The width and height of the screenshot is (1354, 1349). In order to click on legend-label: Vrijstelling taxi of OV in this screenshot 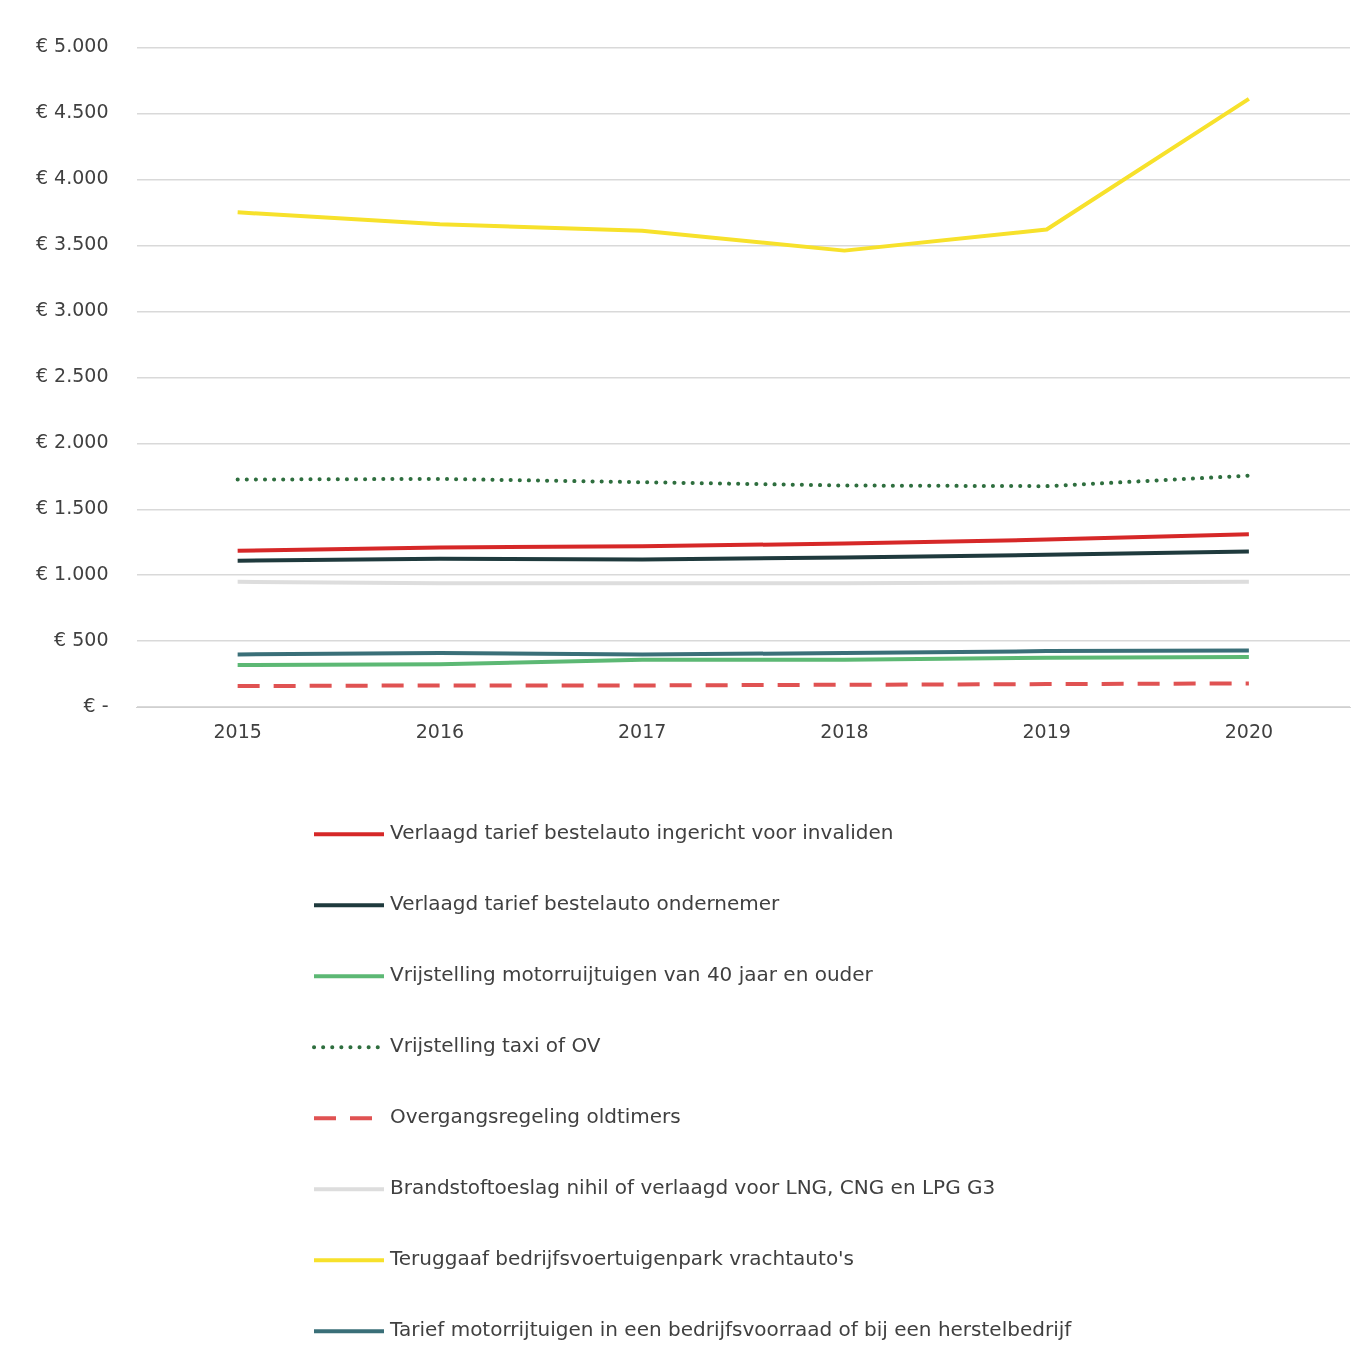, I will do `click(495, 1045)`.